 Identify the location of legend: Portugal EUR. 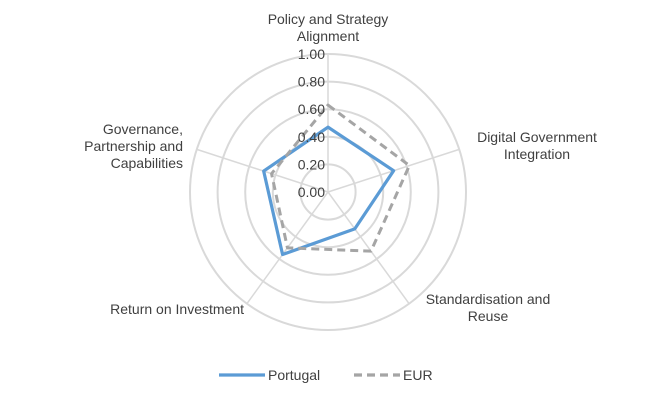
(326, 375).